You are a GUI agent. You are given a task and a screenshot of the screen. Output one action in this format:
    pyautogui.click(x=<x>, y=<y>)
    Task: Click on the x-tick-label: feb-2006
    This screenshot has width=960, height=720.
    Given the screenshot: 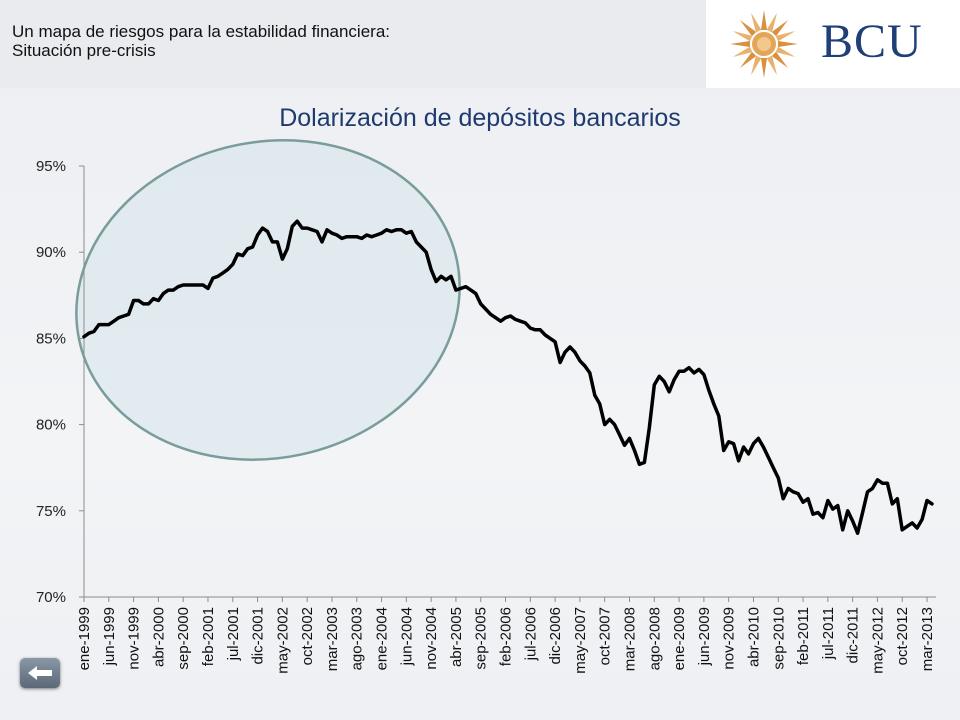 What is the action you would take?
    pyautogui.click(x=506, y=636)
    